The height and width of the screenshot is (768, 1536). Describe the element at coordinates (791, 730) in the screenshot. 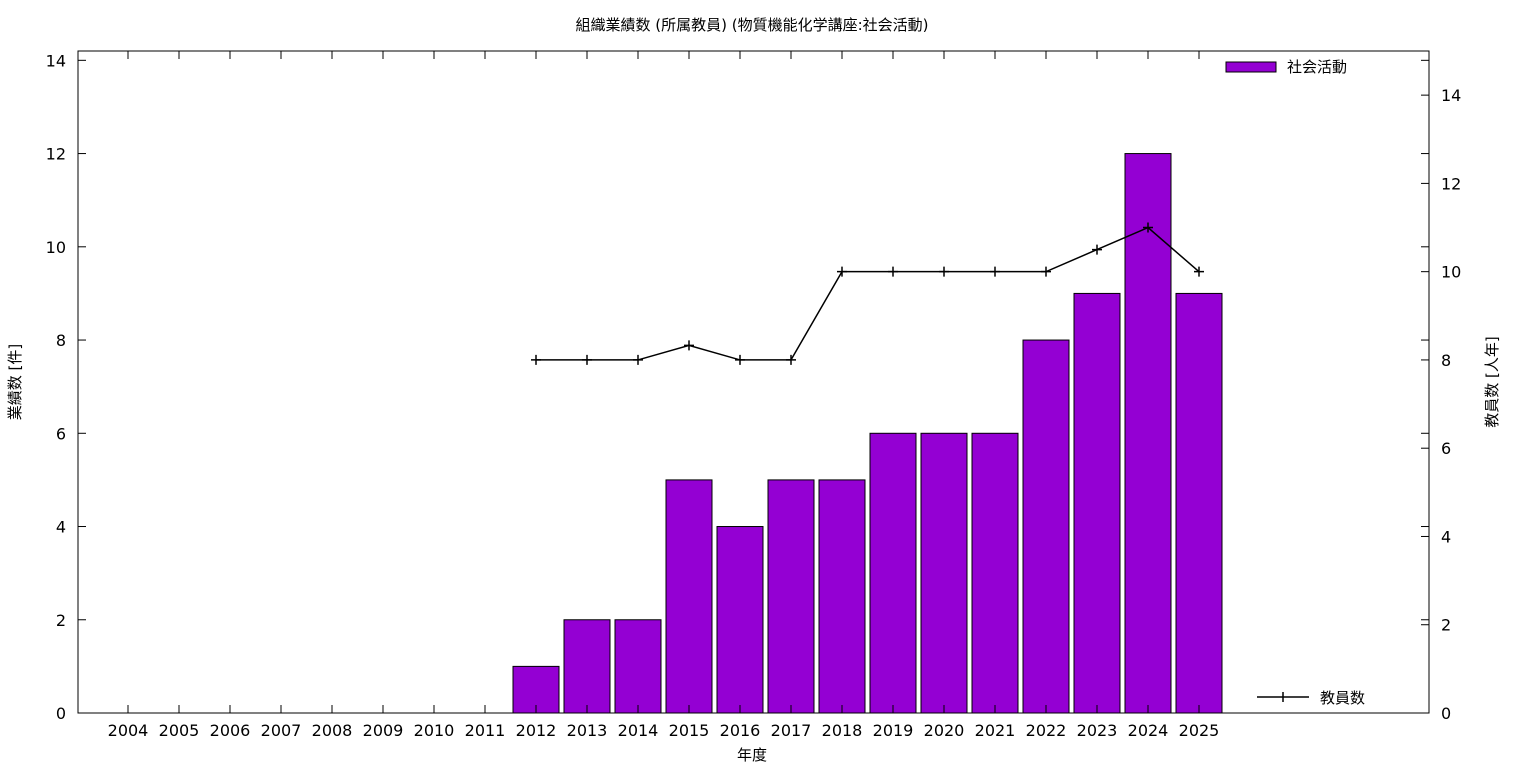

I see `x-tick-label-2017: 2017` at that location.